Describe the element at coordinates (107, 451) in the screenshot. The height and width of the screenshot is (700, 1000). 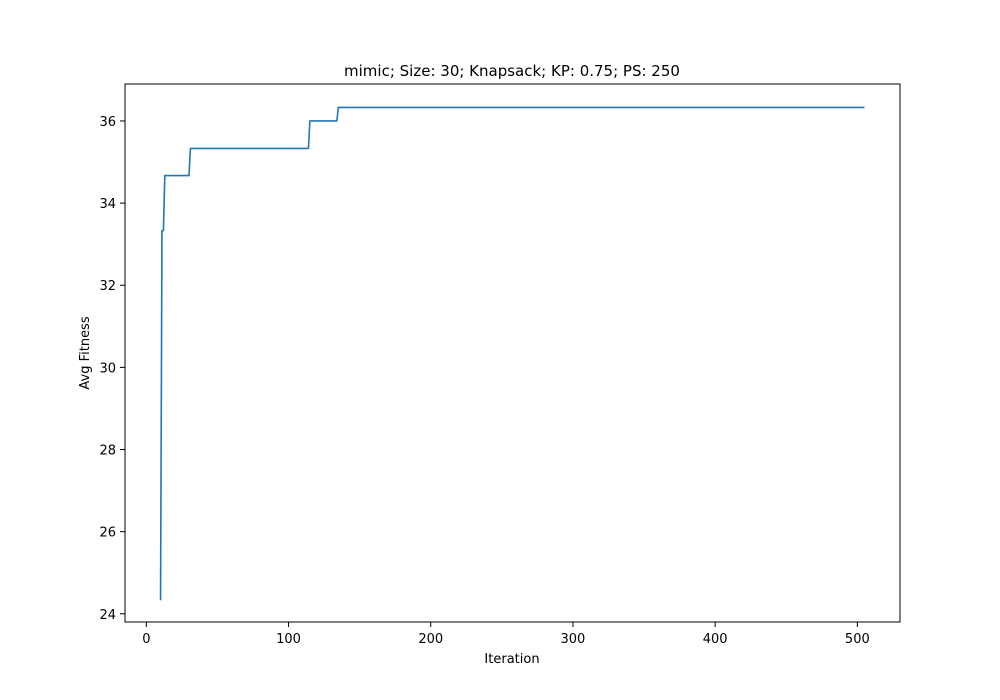
I see `y-tick-label: 28` at that location.